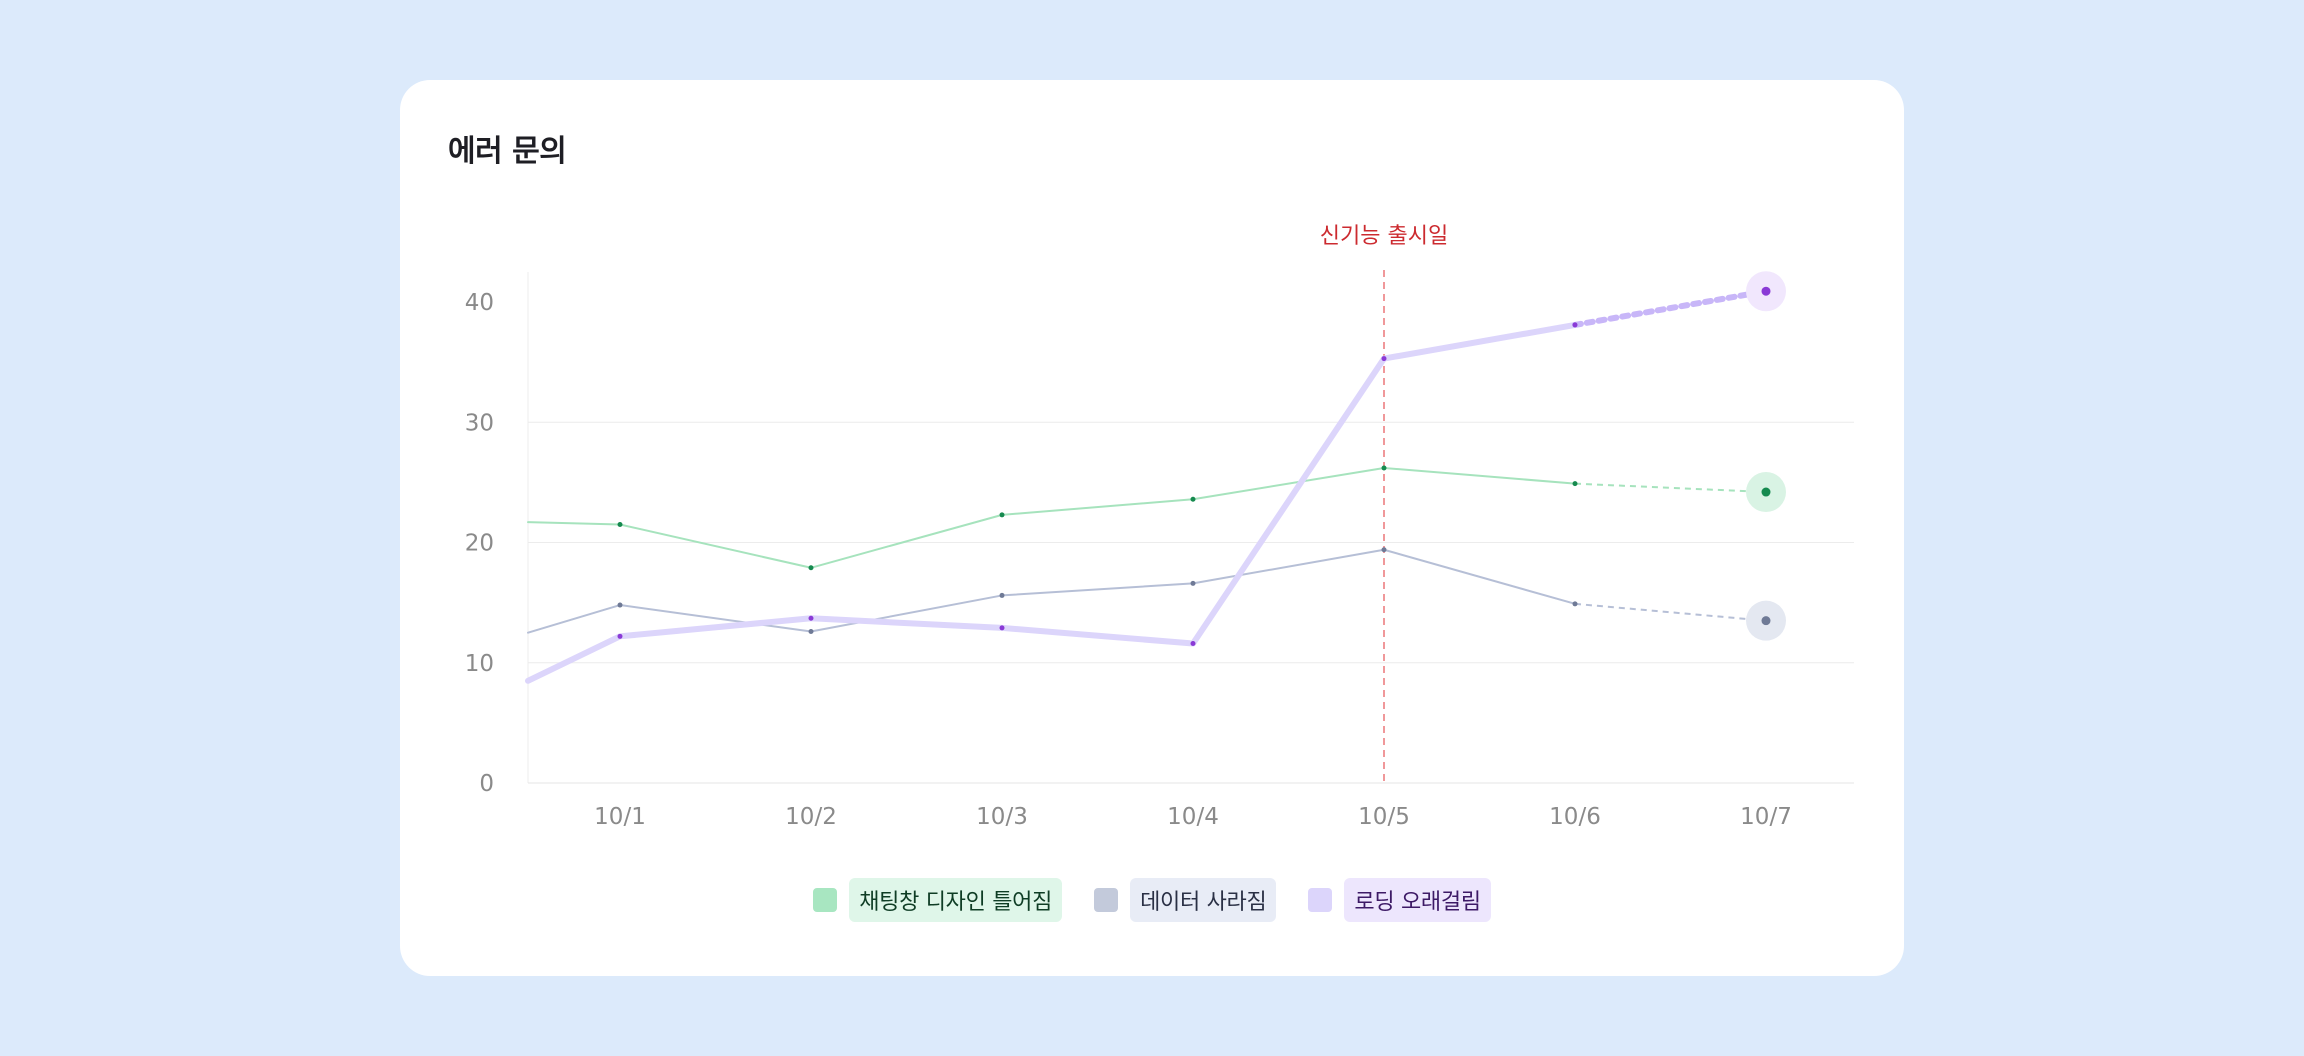 This screenshot has width=2304, height=1056. Describe the element at coordinates (1203, 900) in the screenshot. I see `legend-label: 데이터 사라짐` at that location.